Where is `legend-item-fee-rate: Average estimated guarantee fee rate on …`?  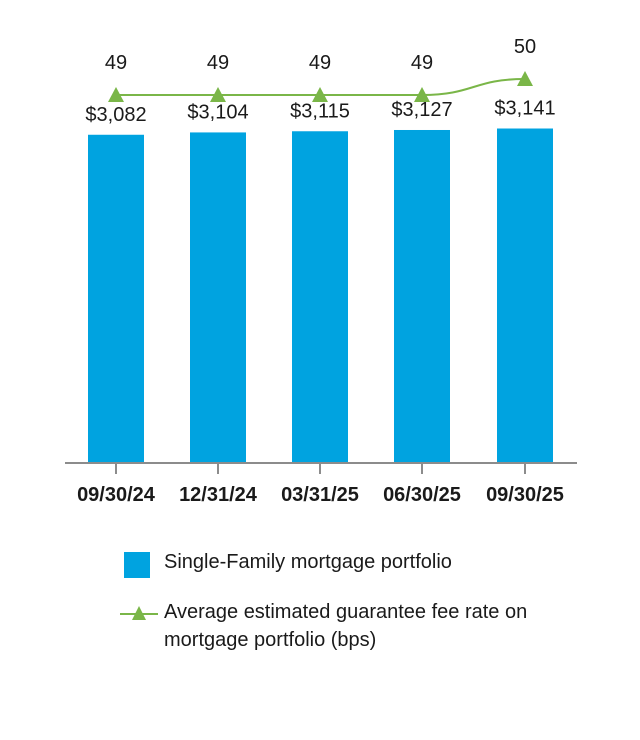
legend-item-fee-rate: Average estimated guarantee fee rate on … is located at coordinates (370, 626).